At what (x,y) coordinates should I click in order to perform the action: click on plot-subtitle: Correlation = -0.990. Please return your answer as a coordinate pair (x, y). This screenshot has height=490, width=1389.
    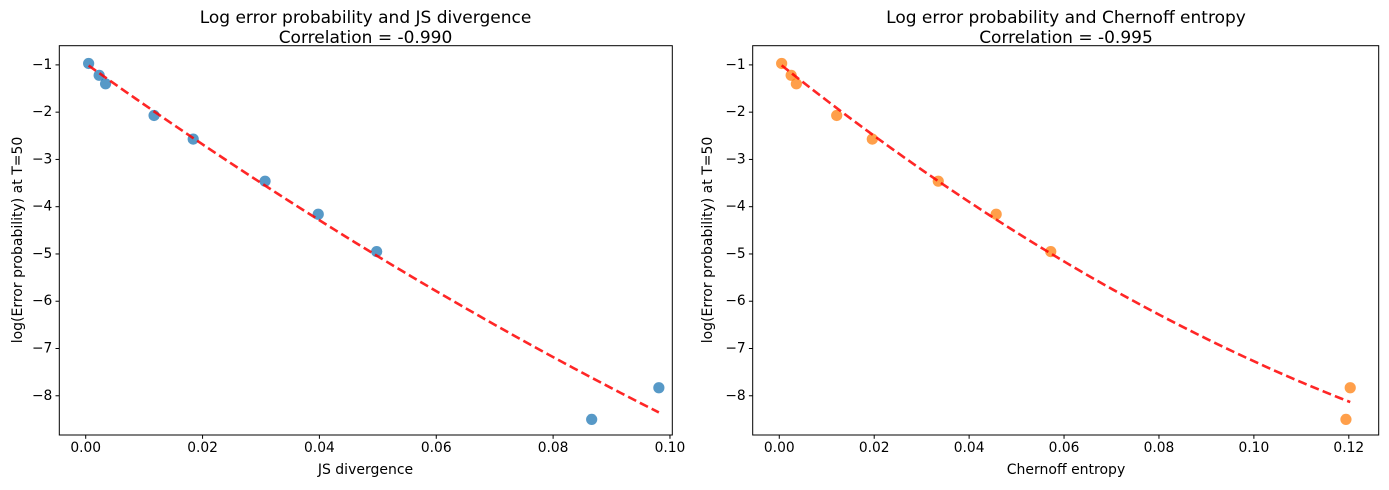
    Looking at the image, I should click on (365, 38).